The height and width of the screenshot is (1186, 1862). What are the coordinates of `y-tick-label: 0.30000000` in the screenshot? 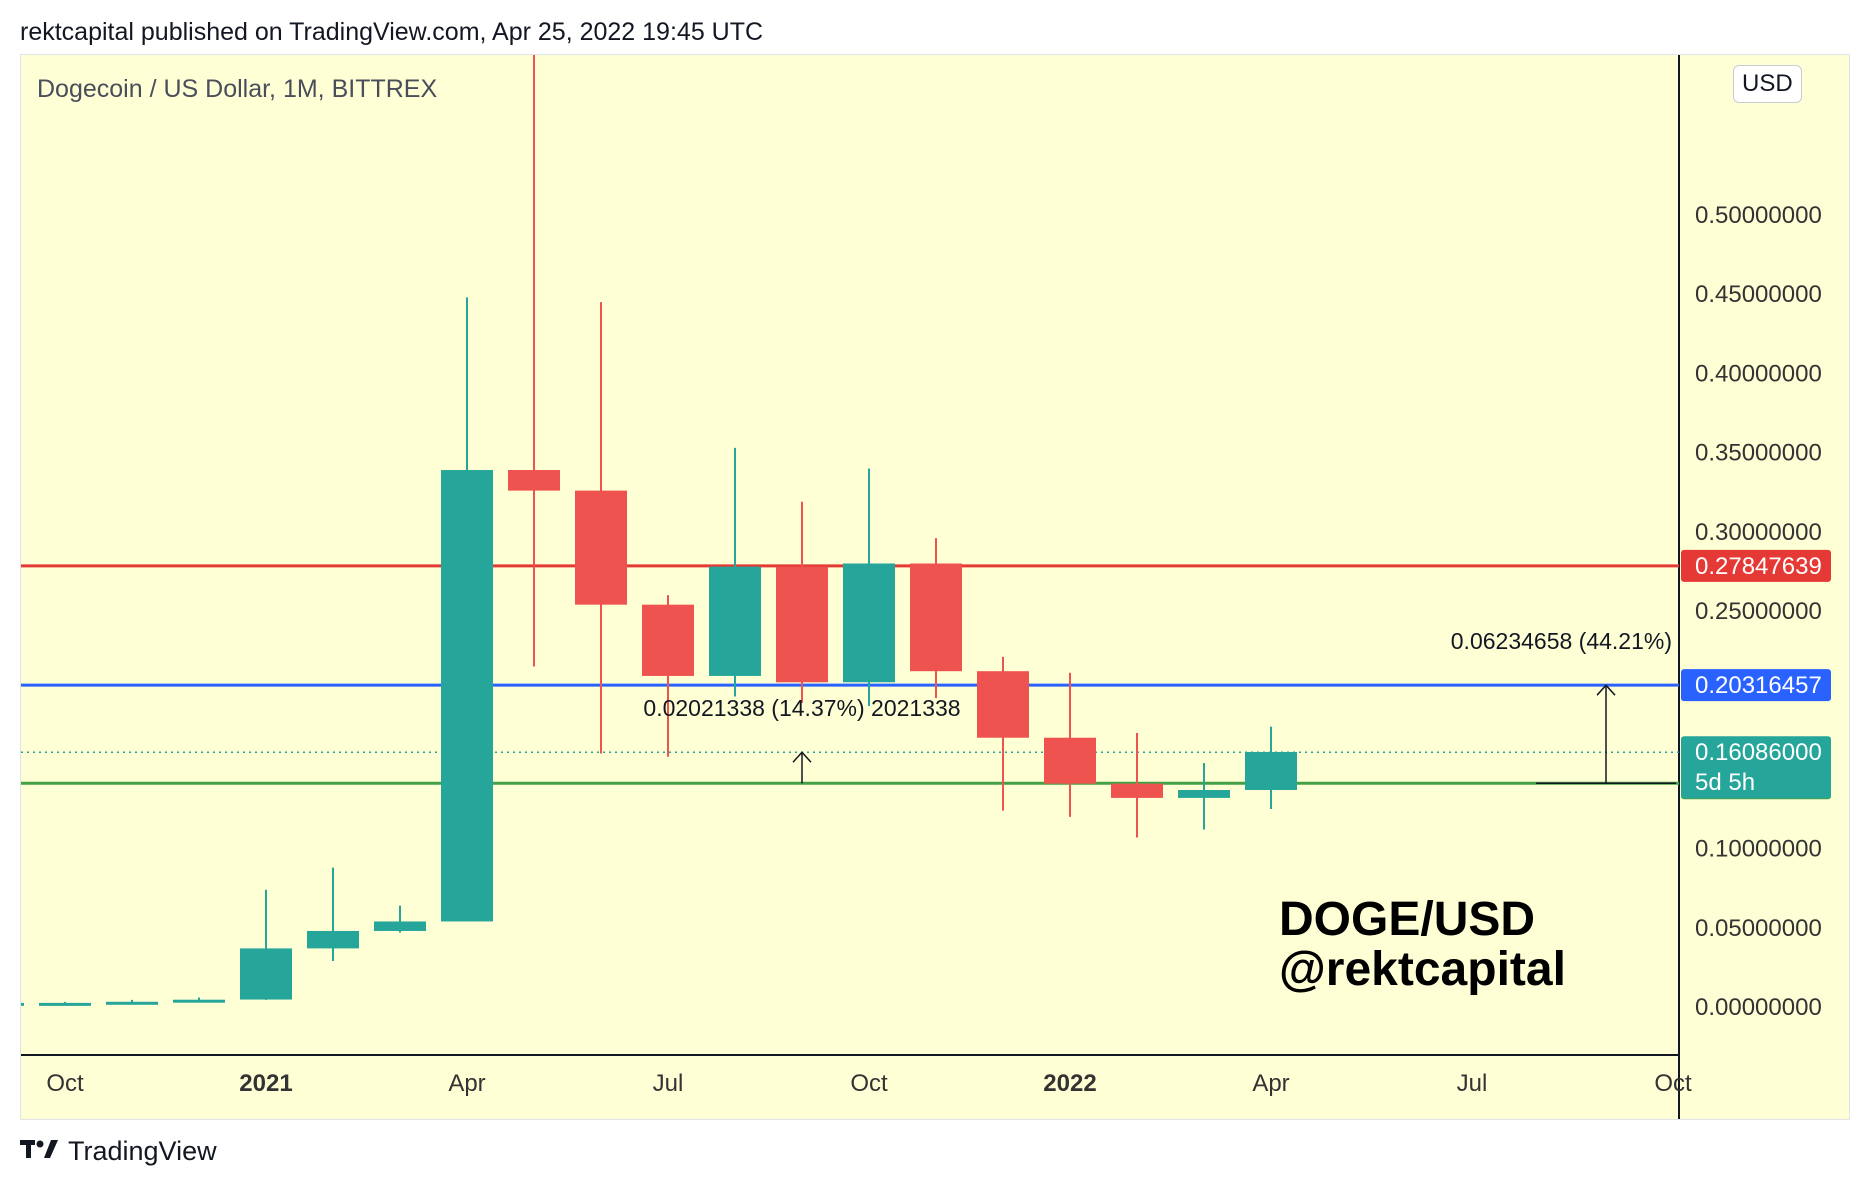 It's located at (1758, 532).